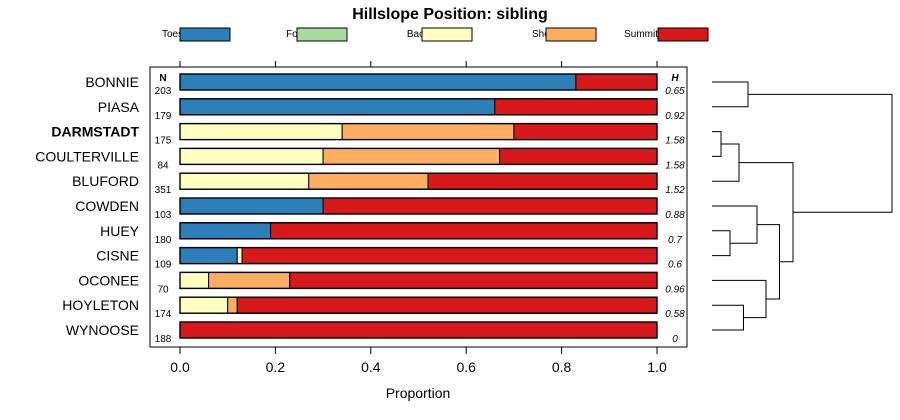  I want to click on n-value: 180, so click(163, 240).